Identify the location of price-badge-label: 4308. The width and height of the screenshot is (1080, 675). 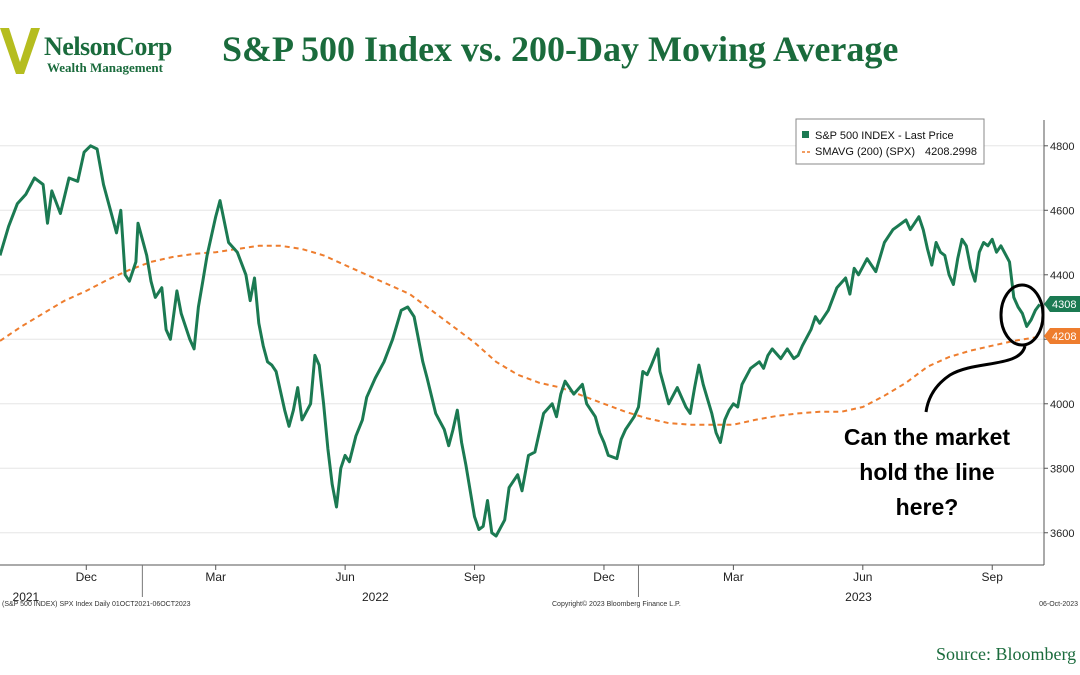
(1064, 305).